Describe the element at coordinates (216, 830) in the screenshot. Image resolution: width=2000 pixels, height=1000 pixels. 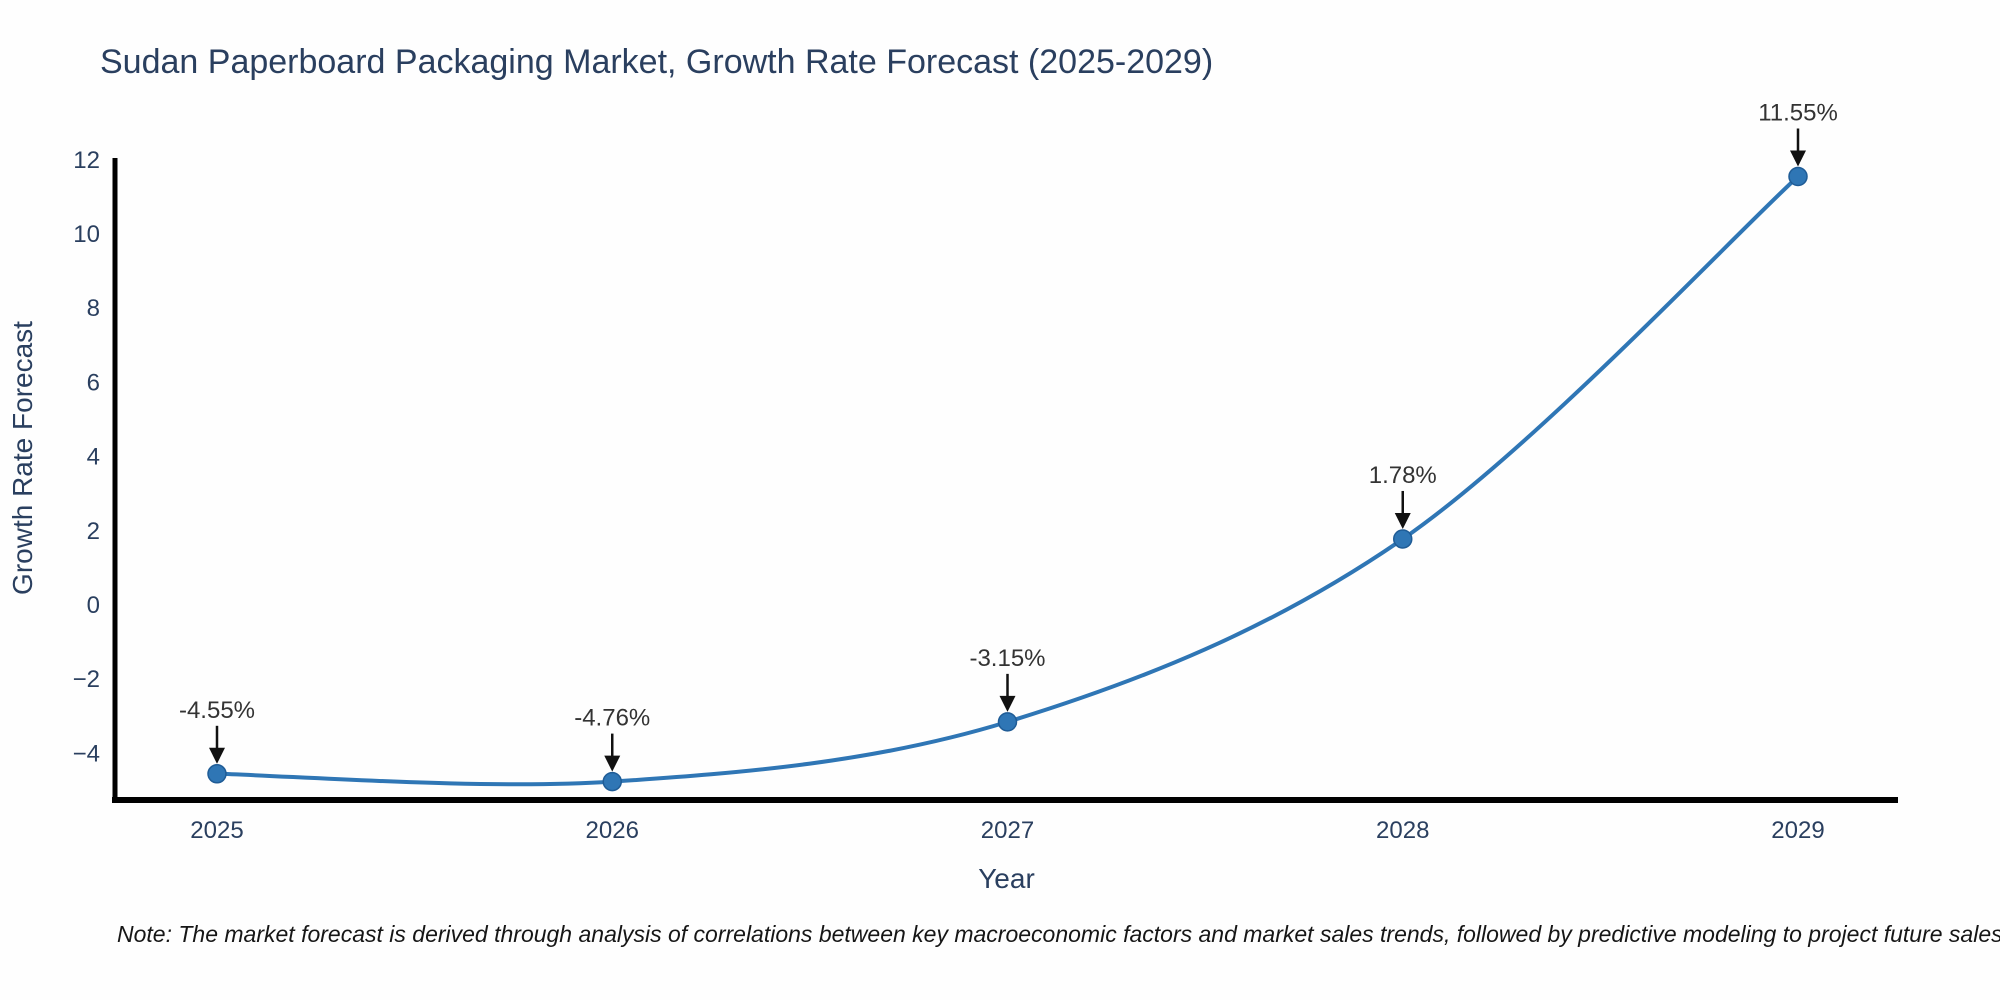
I see `x-tick-label: 2025` at that location.